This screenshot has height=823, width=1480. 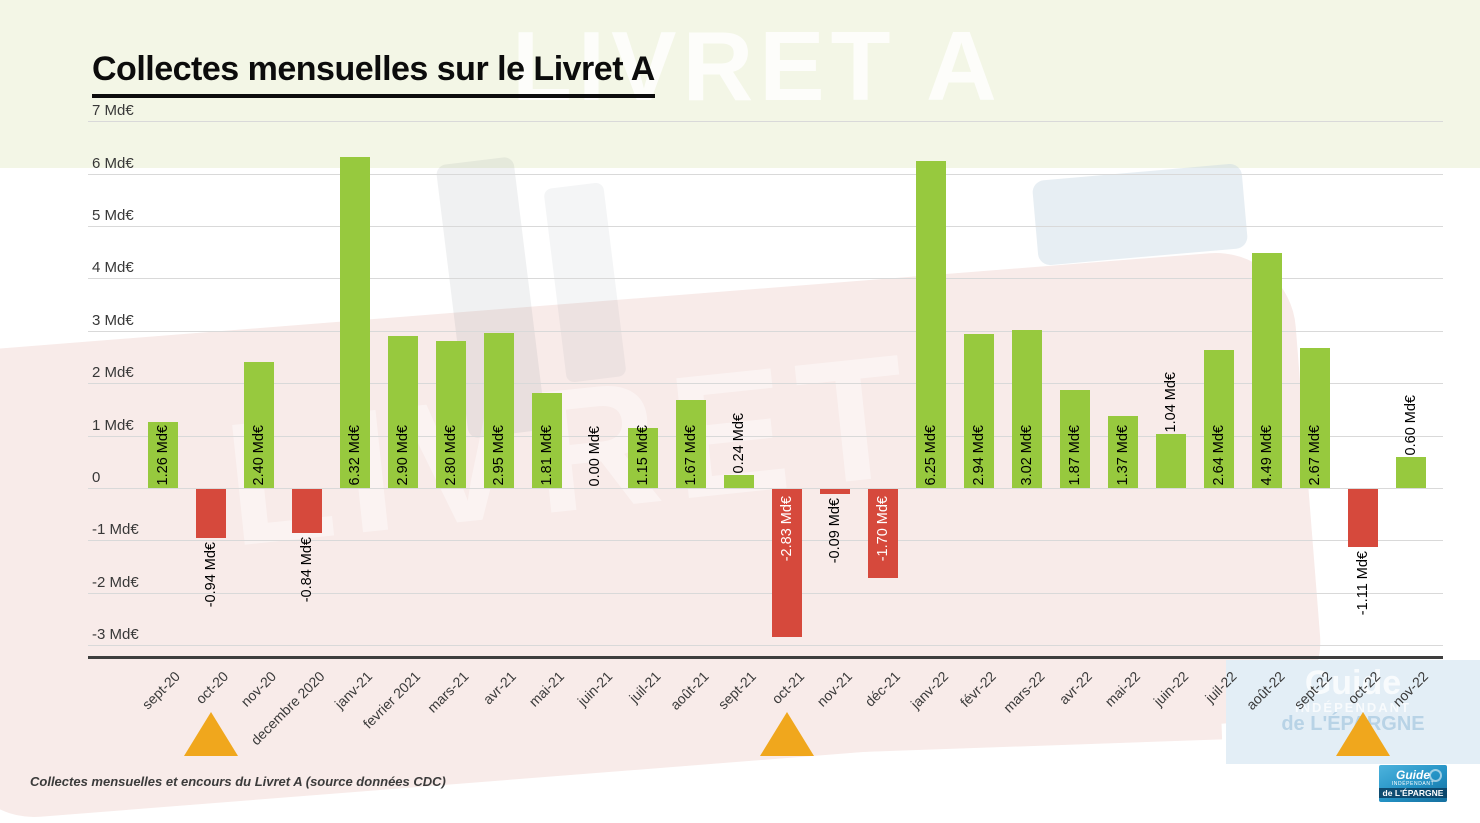 What do you see at coordinates (113, 163) in the screenshot?
I see `y-axis-tick-label: 6 Md€` at bounding box center [113, 163].